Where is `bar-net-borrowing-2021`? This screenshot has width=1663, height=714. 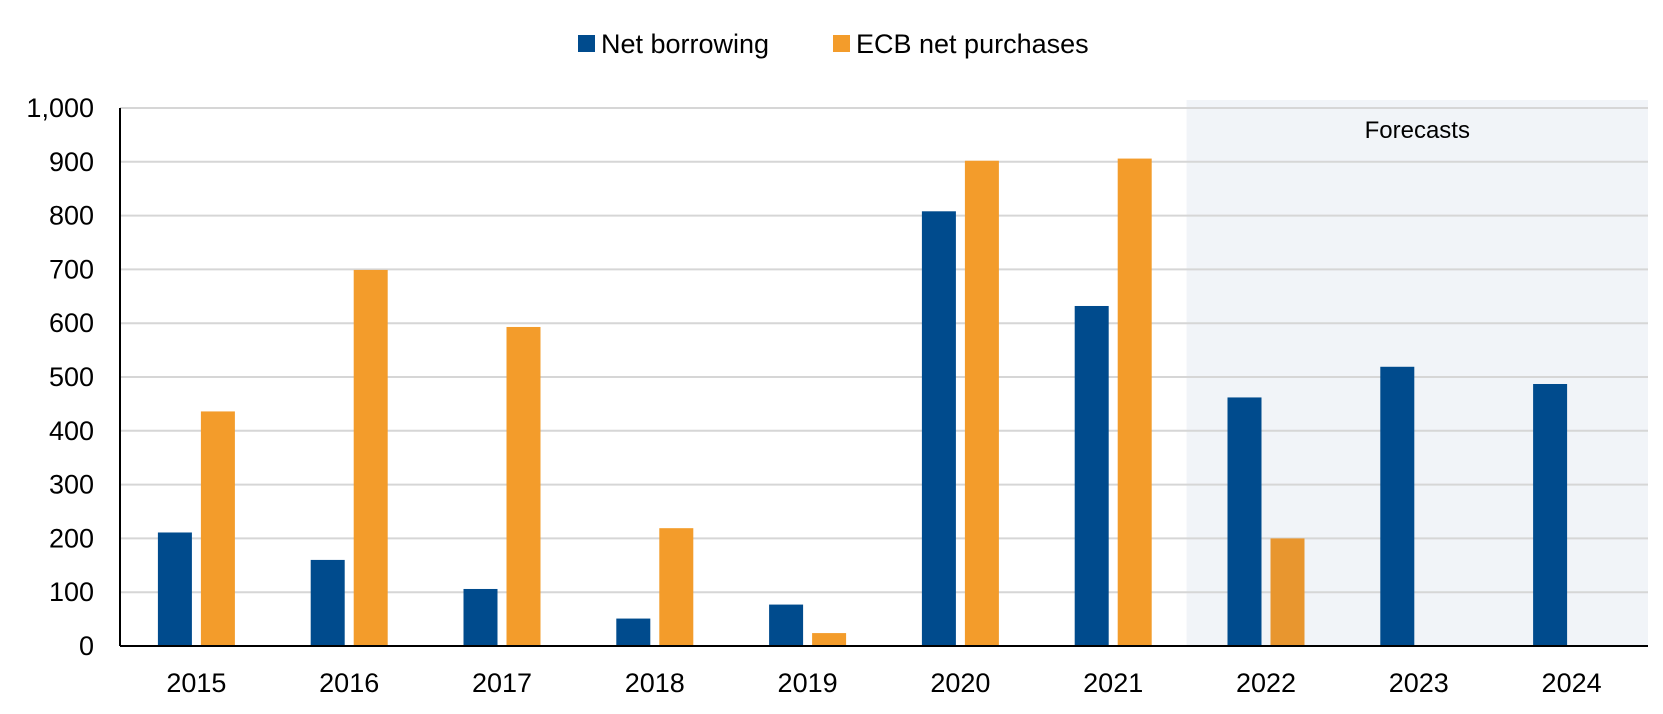 bar-net-borrowing-2021 is located at coordinates (1091, 475).